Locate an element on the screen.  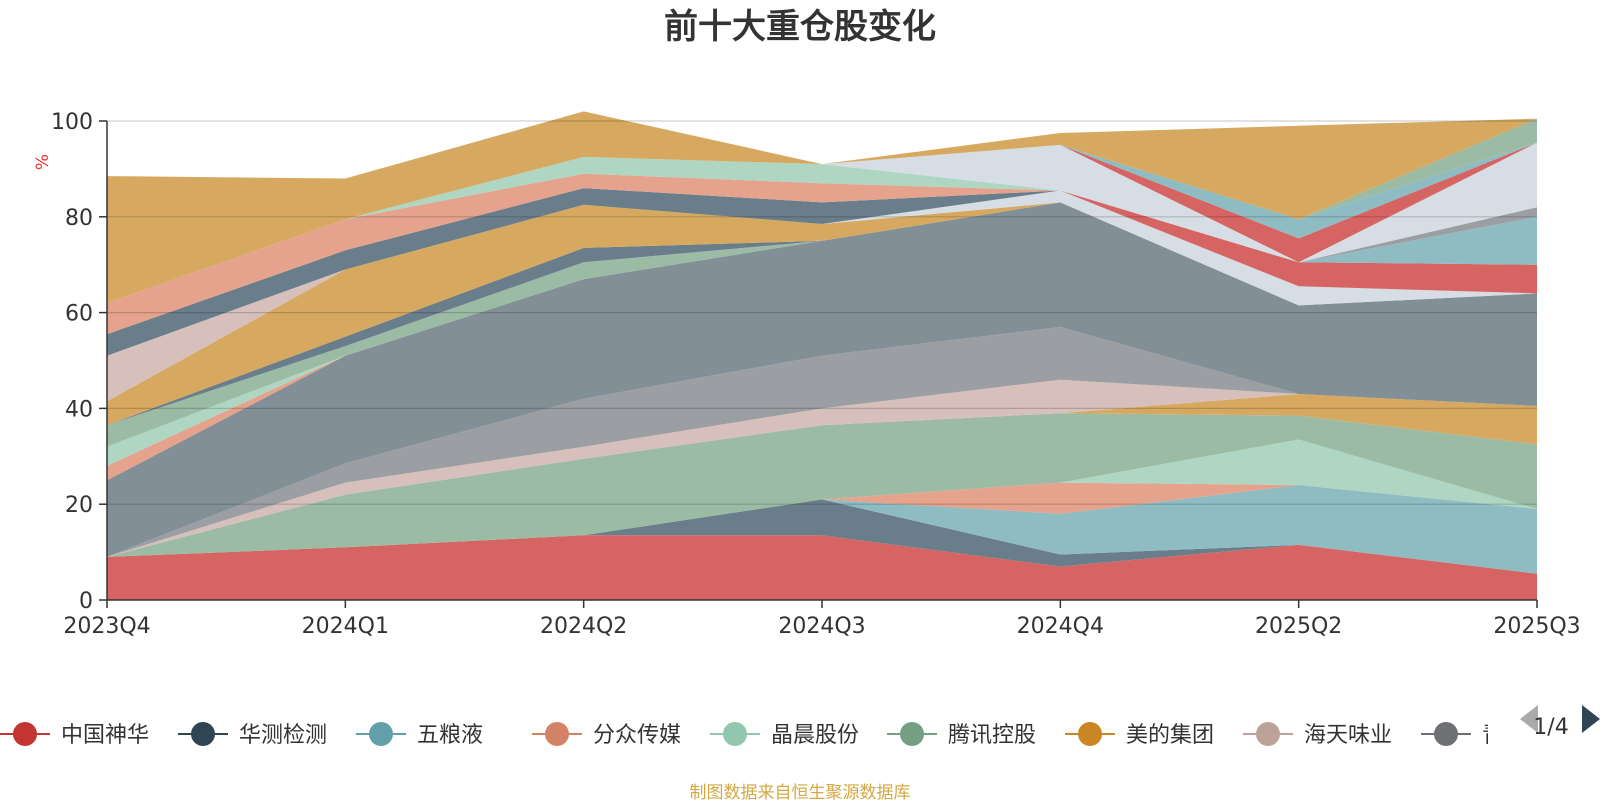
legend-item: 美的集团 is located at coordinates (1139, 735).